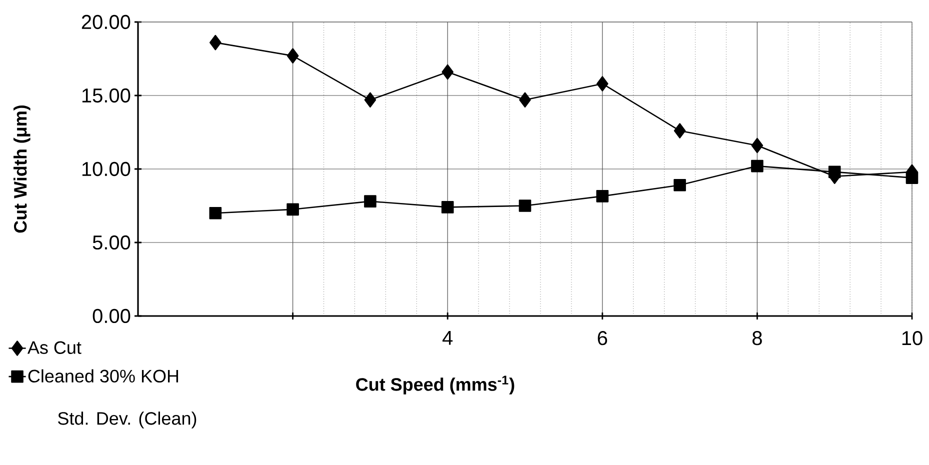 The height and width of the screenshot is (465, 929). I want to click on x-tick-label: 8, so click(757, 338).